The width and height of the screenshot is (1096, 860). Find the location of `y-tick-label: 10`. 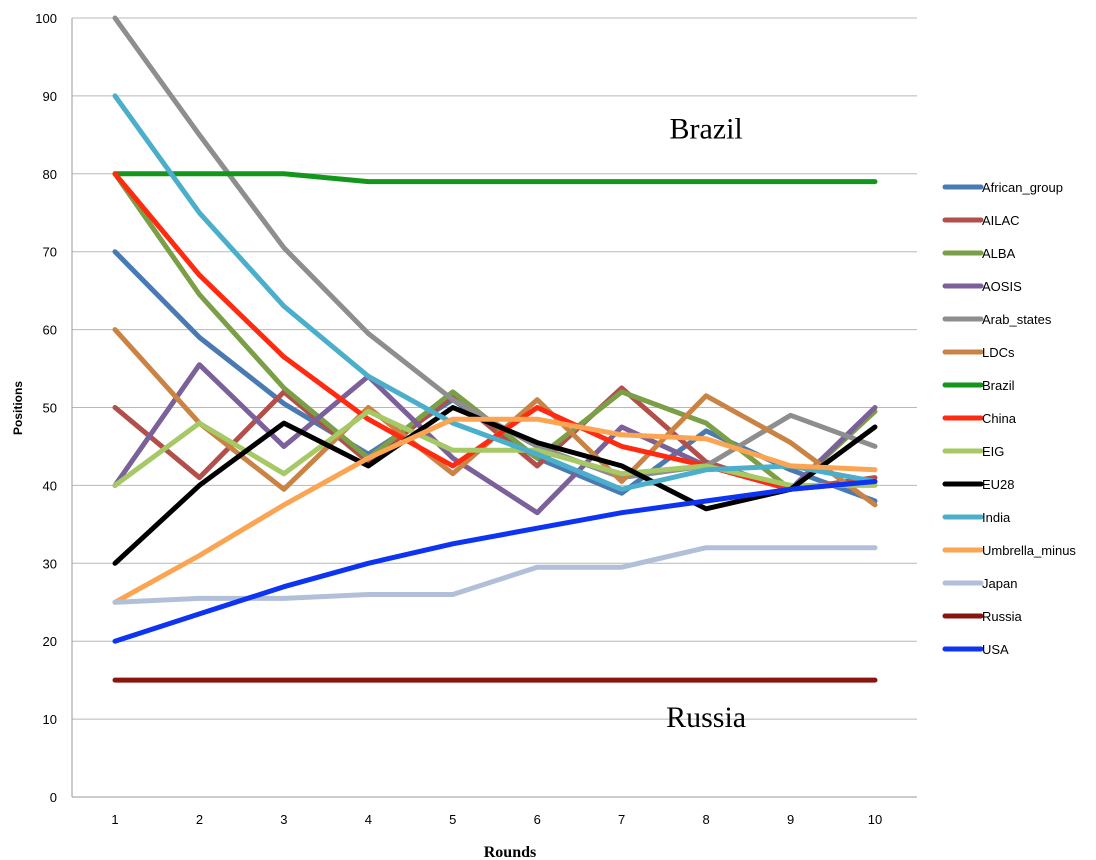

y-tick-label: 10 is located at coordinates (50, 719).